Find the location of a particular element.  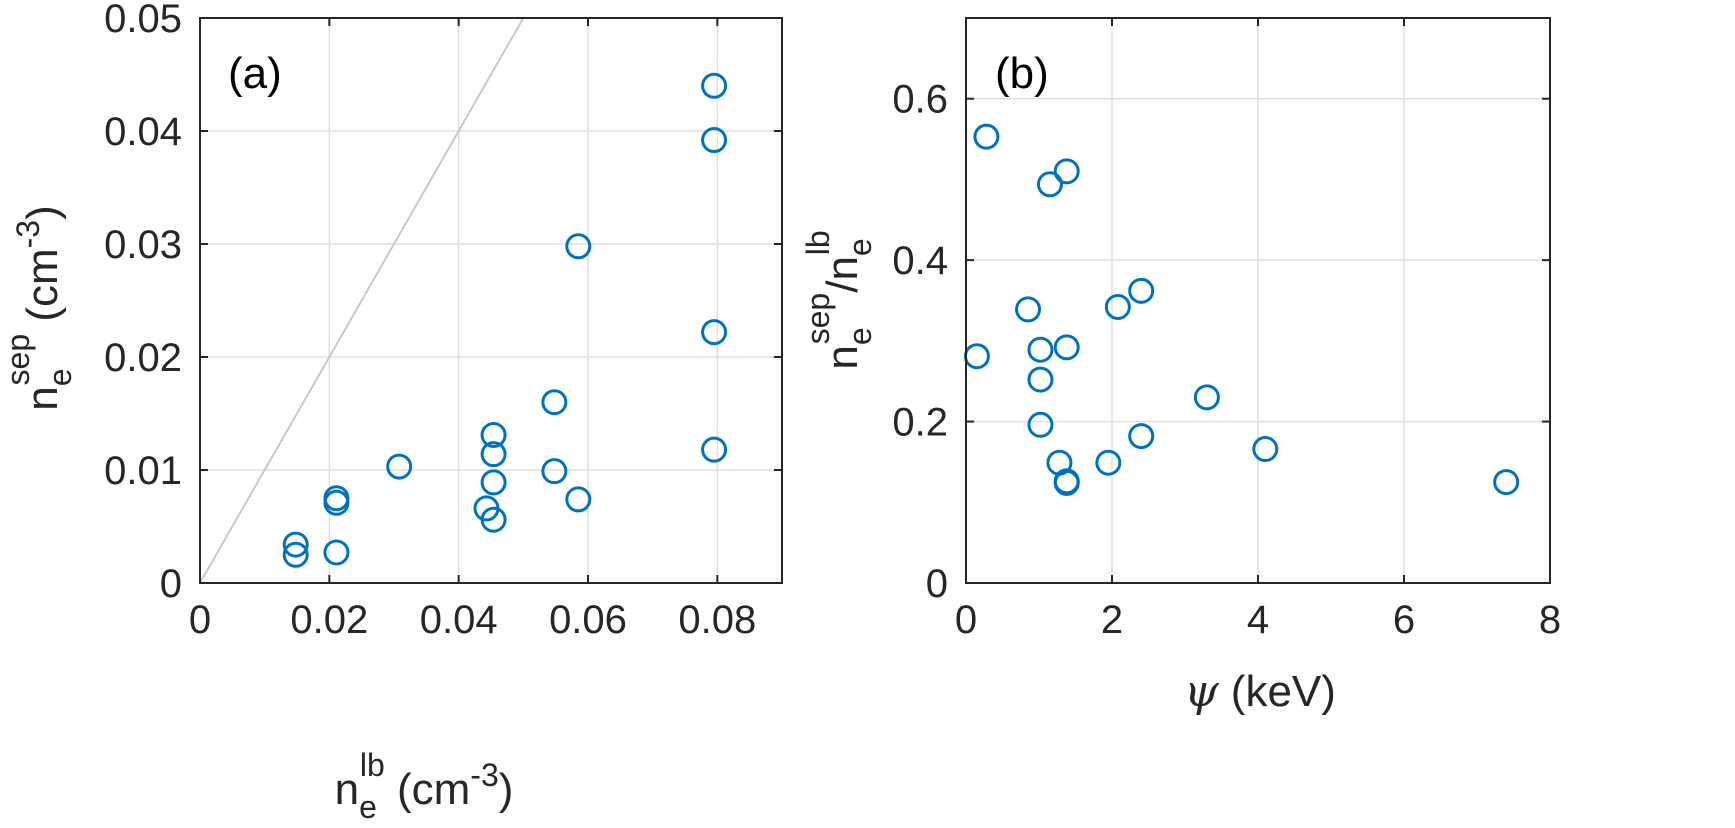

panel-b-label: (b) is located at coordinates (1022, 73).